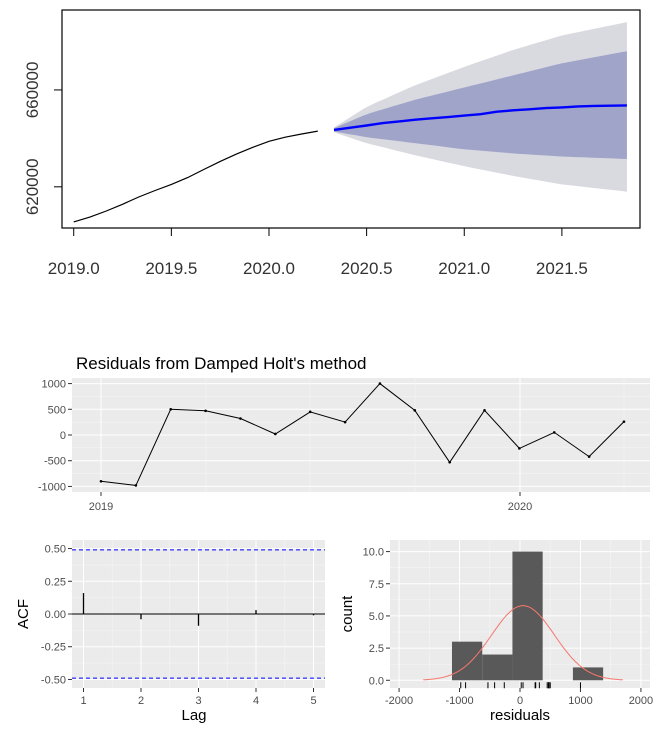  Describe the element at coordinates (198, 609) in the screenshot. I see `acf-bars` at that location.